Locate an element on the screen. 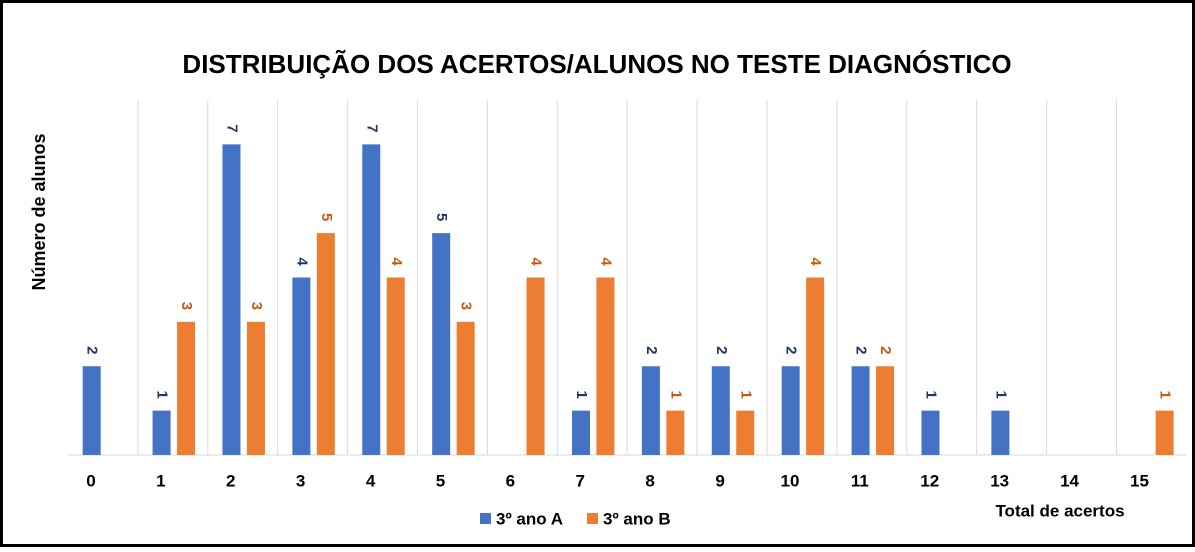 This screenshot has width=1195, height=552. x-tick-label: 7 is located at coordinates (580, 480).